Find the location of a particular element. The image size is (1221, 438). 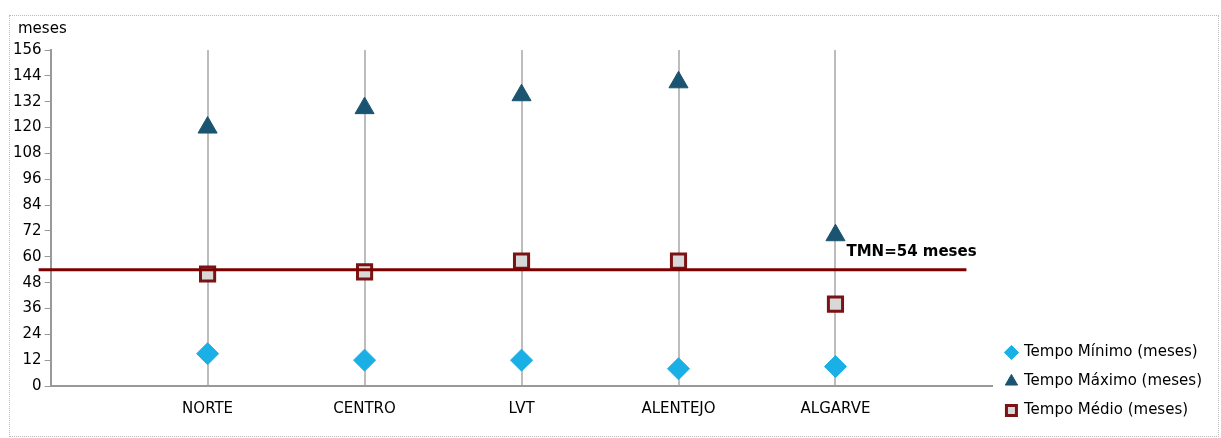

y-tick-label: 72 is located at coordinates (32, 229).